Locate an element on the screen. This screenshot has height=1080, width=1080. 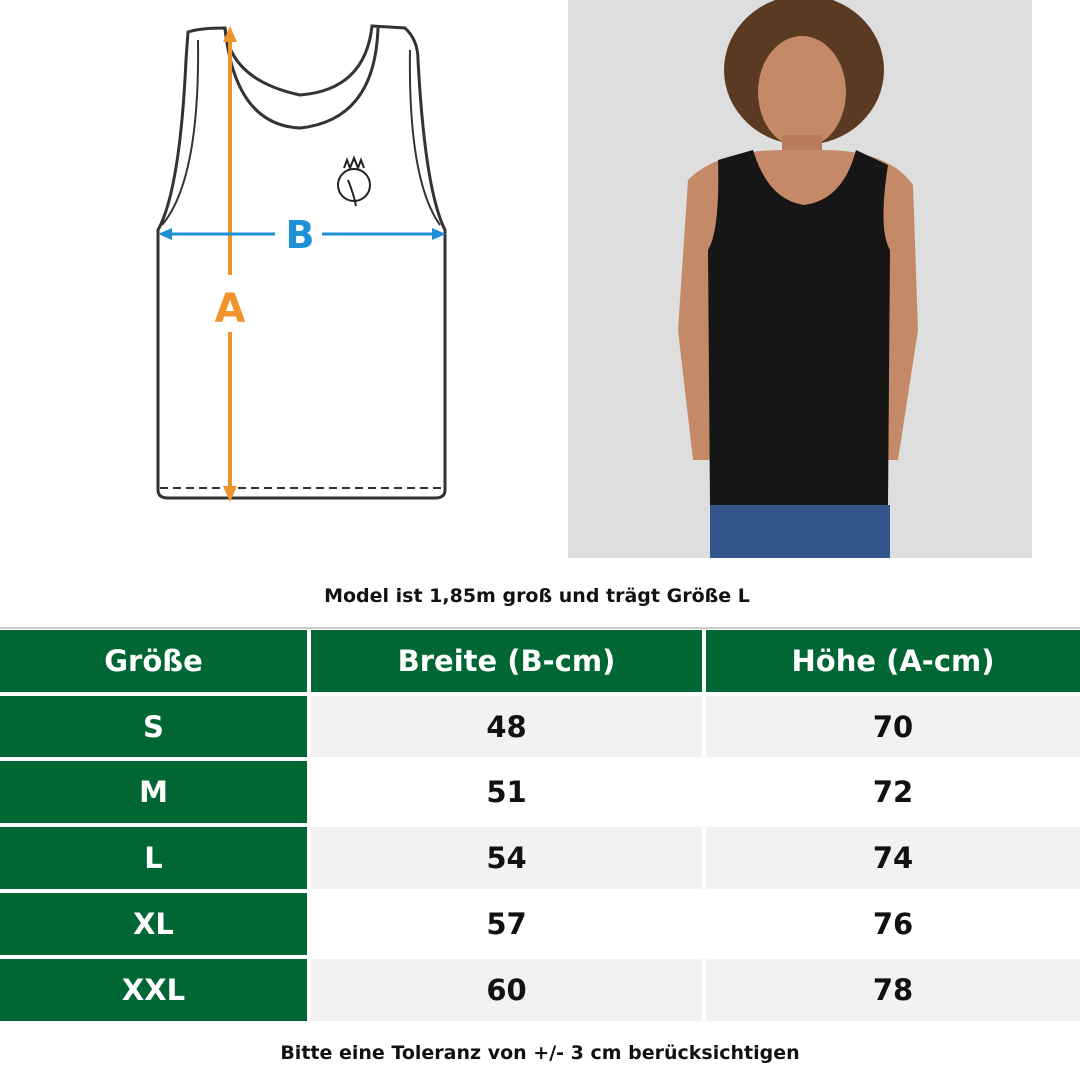
owl-logo-icon is located at coordinates (354, 181).